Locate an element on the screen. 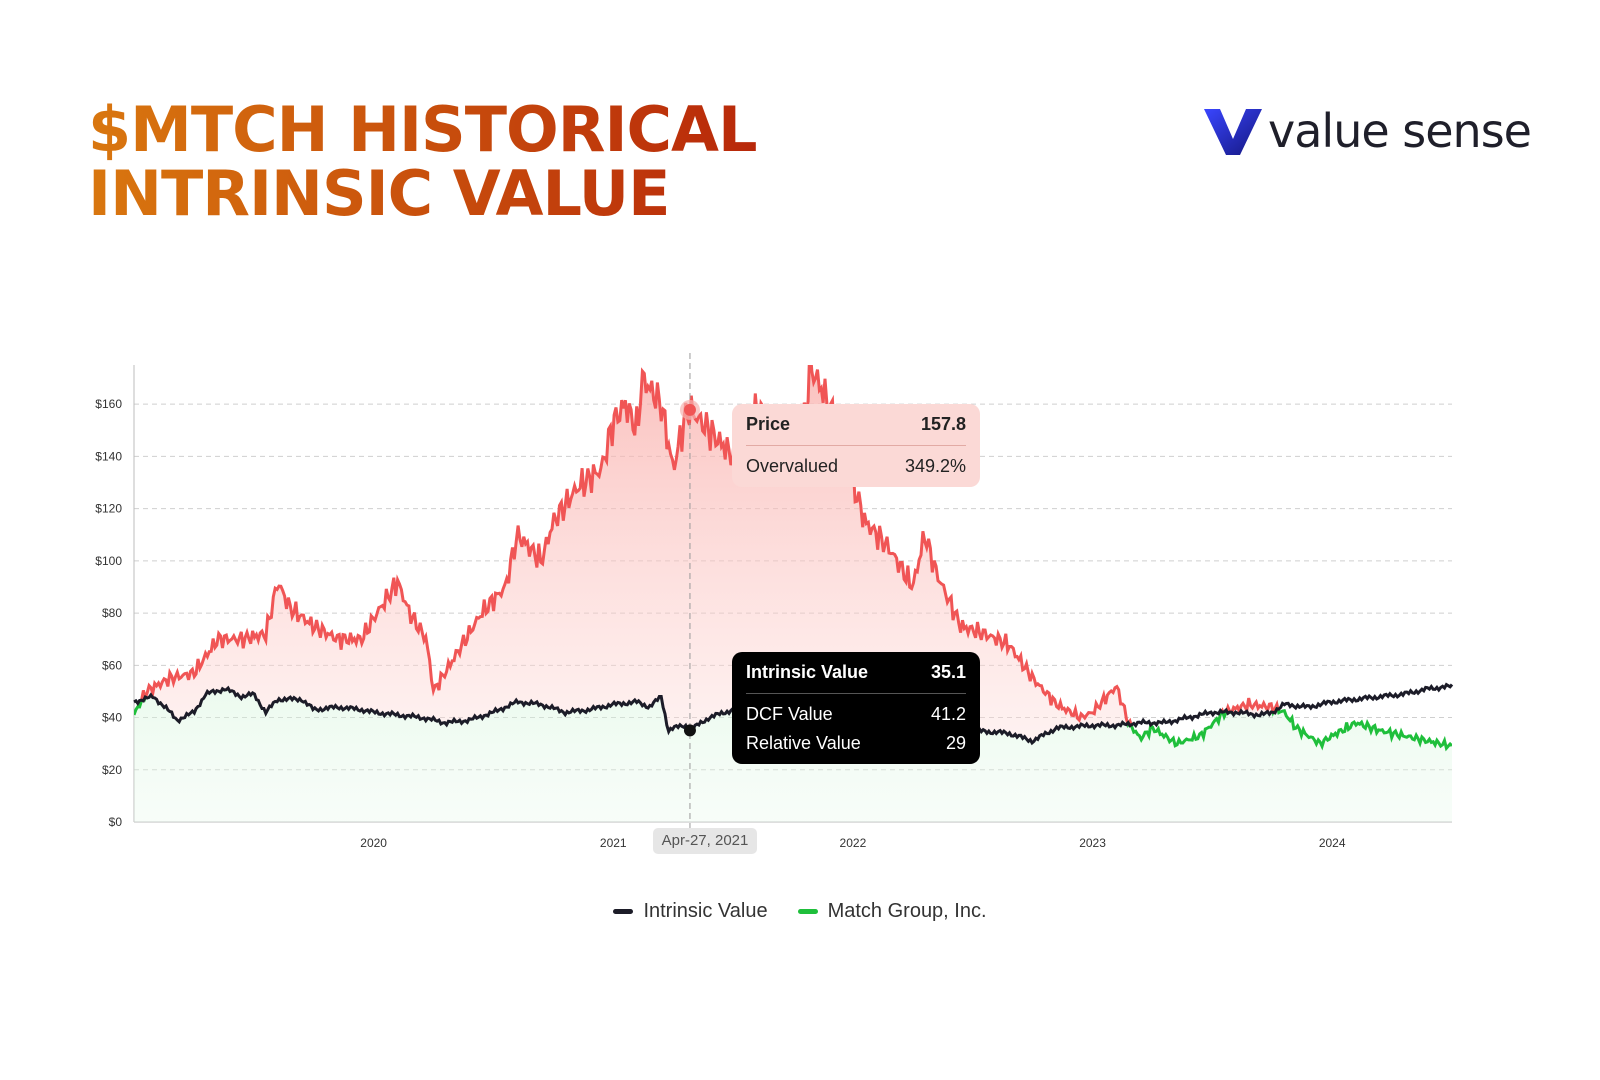 The image size is (1600, 1080). chart-legend: Intrinsic Value Match Group, Inc. is located at coordinates (800, 911).